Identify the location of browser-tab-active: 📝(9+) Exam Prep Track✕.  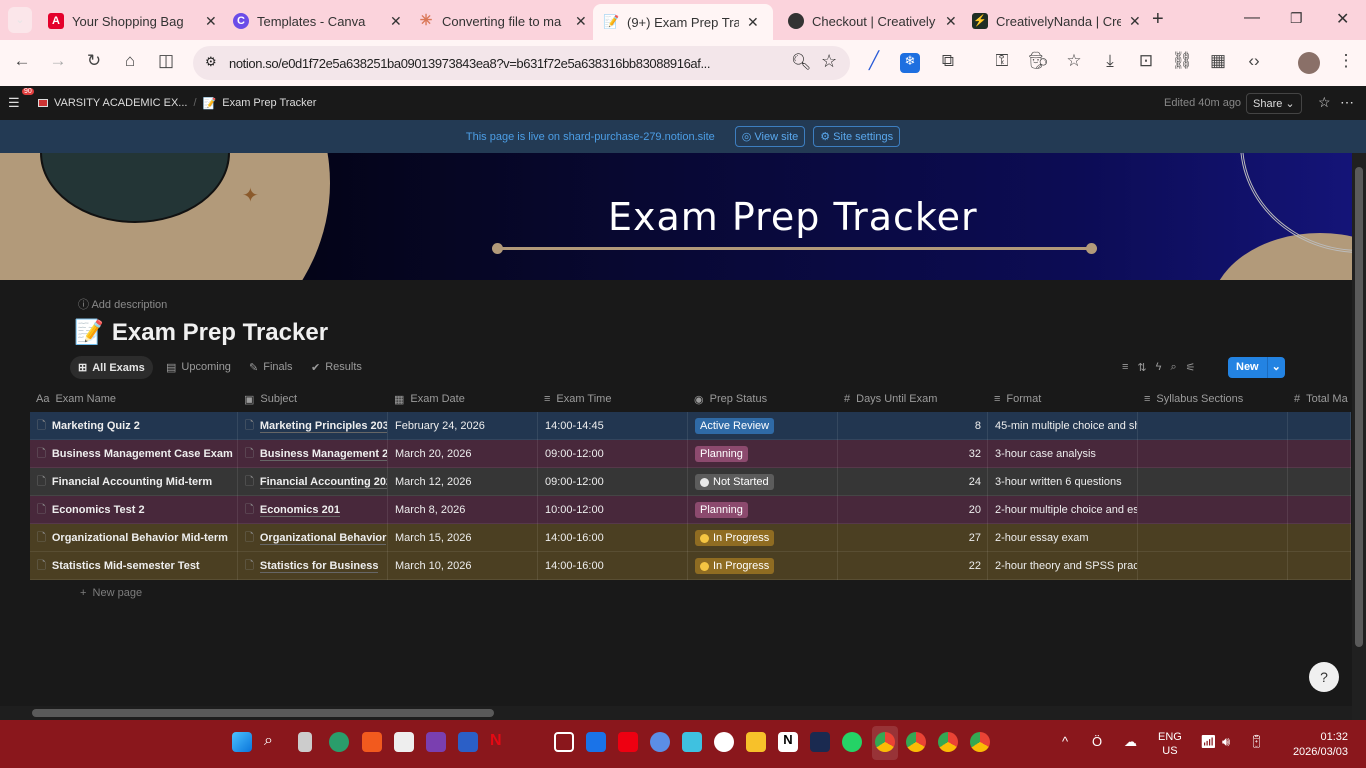
(683, 22).